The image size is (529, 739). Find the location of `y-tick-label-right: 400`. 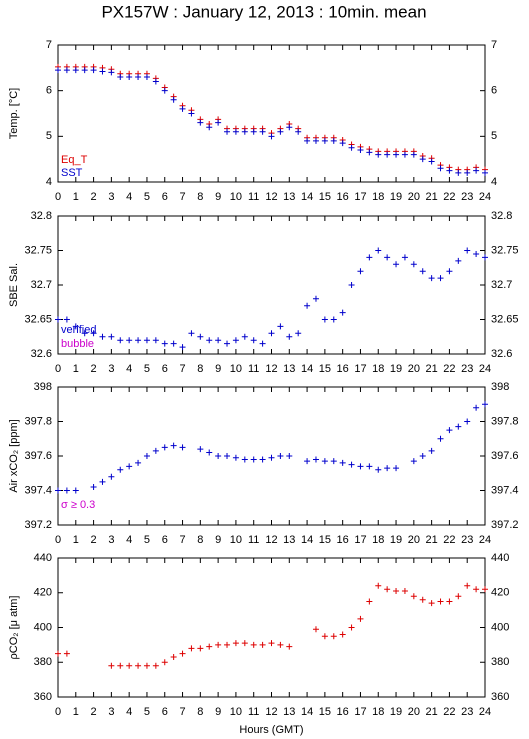

y-tick-label-right: 400 is located at coordinates (500, 627).